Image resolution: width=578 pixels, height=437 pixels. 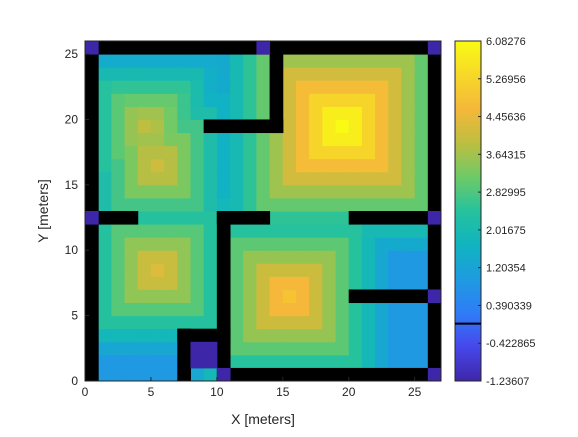 What do you see at coordinates (223, 348) in the screenshot?
I see `obstacle-cell` at bounding box center [223, 348].